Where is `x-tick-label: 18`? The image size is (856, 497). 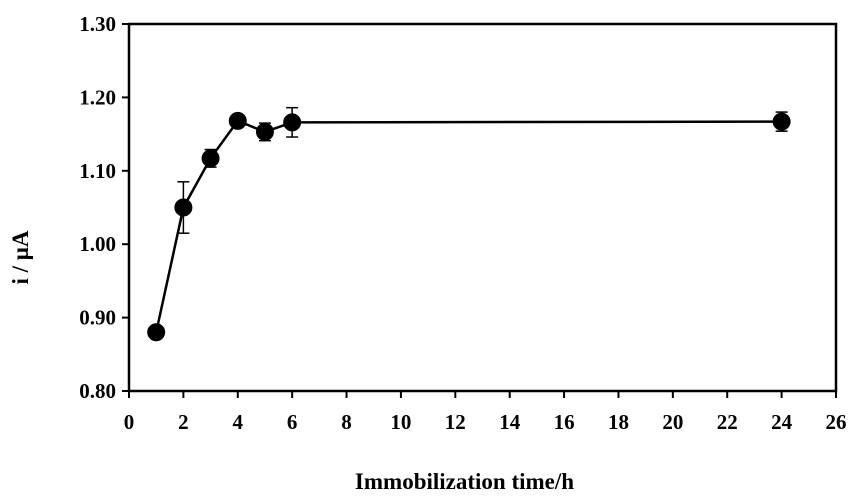
x-tick-label: 18 is located at coordinates (618, 422).